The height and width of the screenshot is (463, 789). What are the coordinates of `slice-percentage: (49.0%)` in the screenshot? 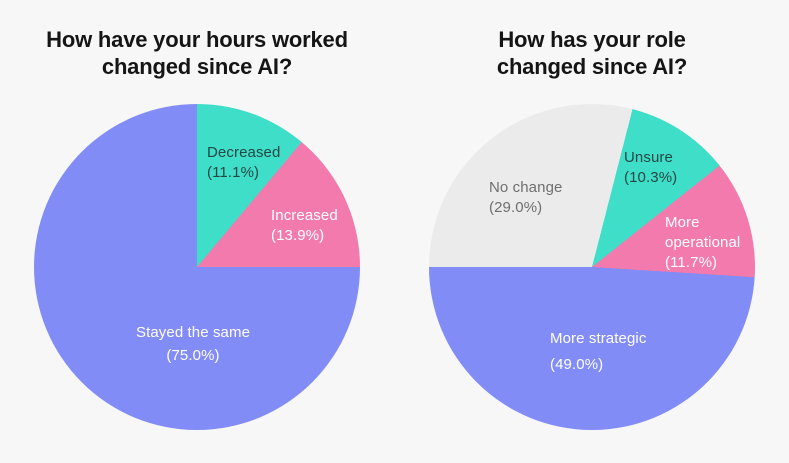 It's located at (577, 364).